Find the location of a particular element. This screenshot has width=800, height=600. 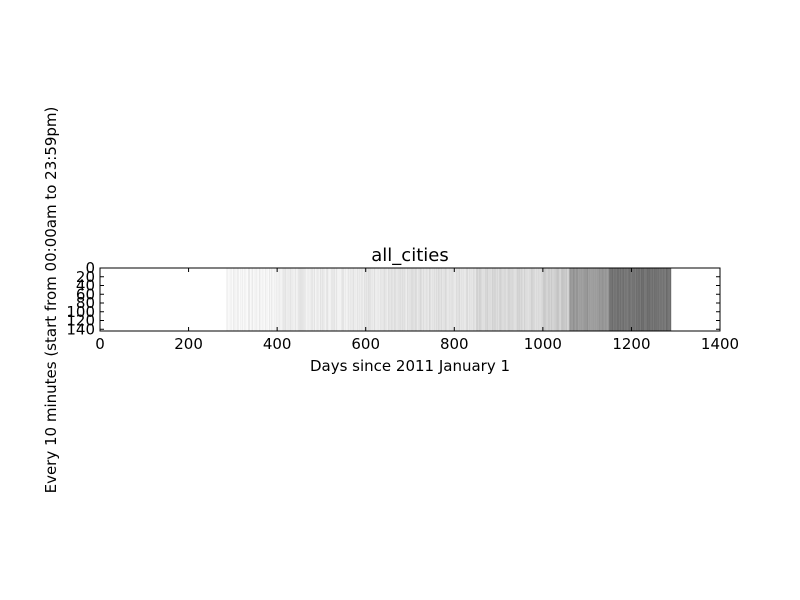

x-tick-label: 200 is located at coordinates (188, 344).